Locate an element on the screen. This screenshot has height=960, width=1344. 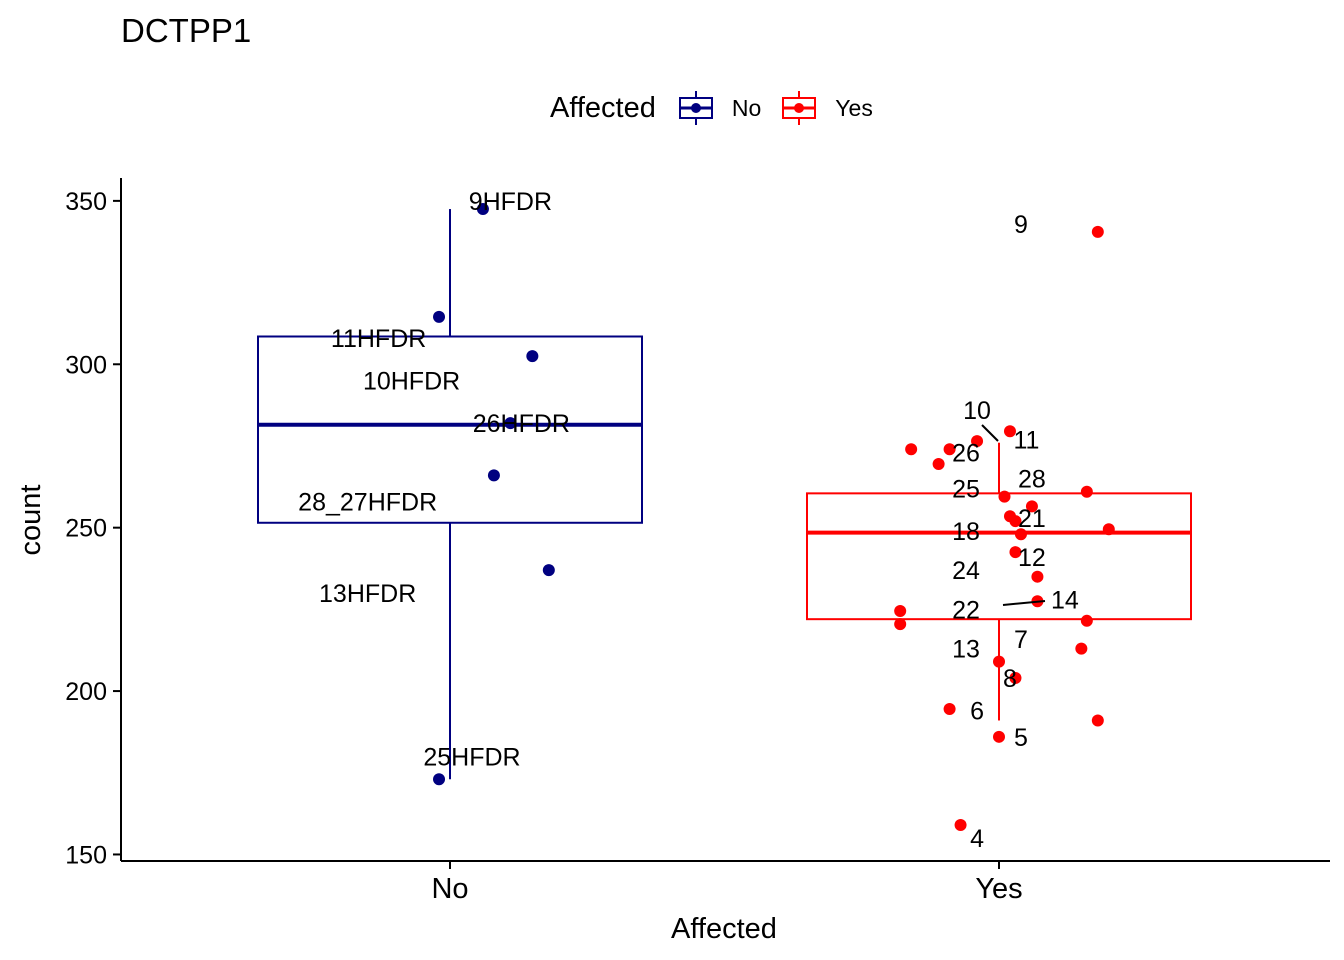
legend-label-no: No is located at coordinates (746, 107).